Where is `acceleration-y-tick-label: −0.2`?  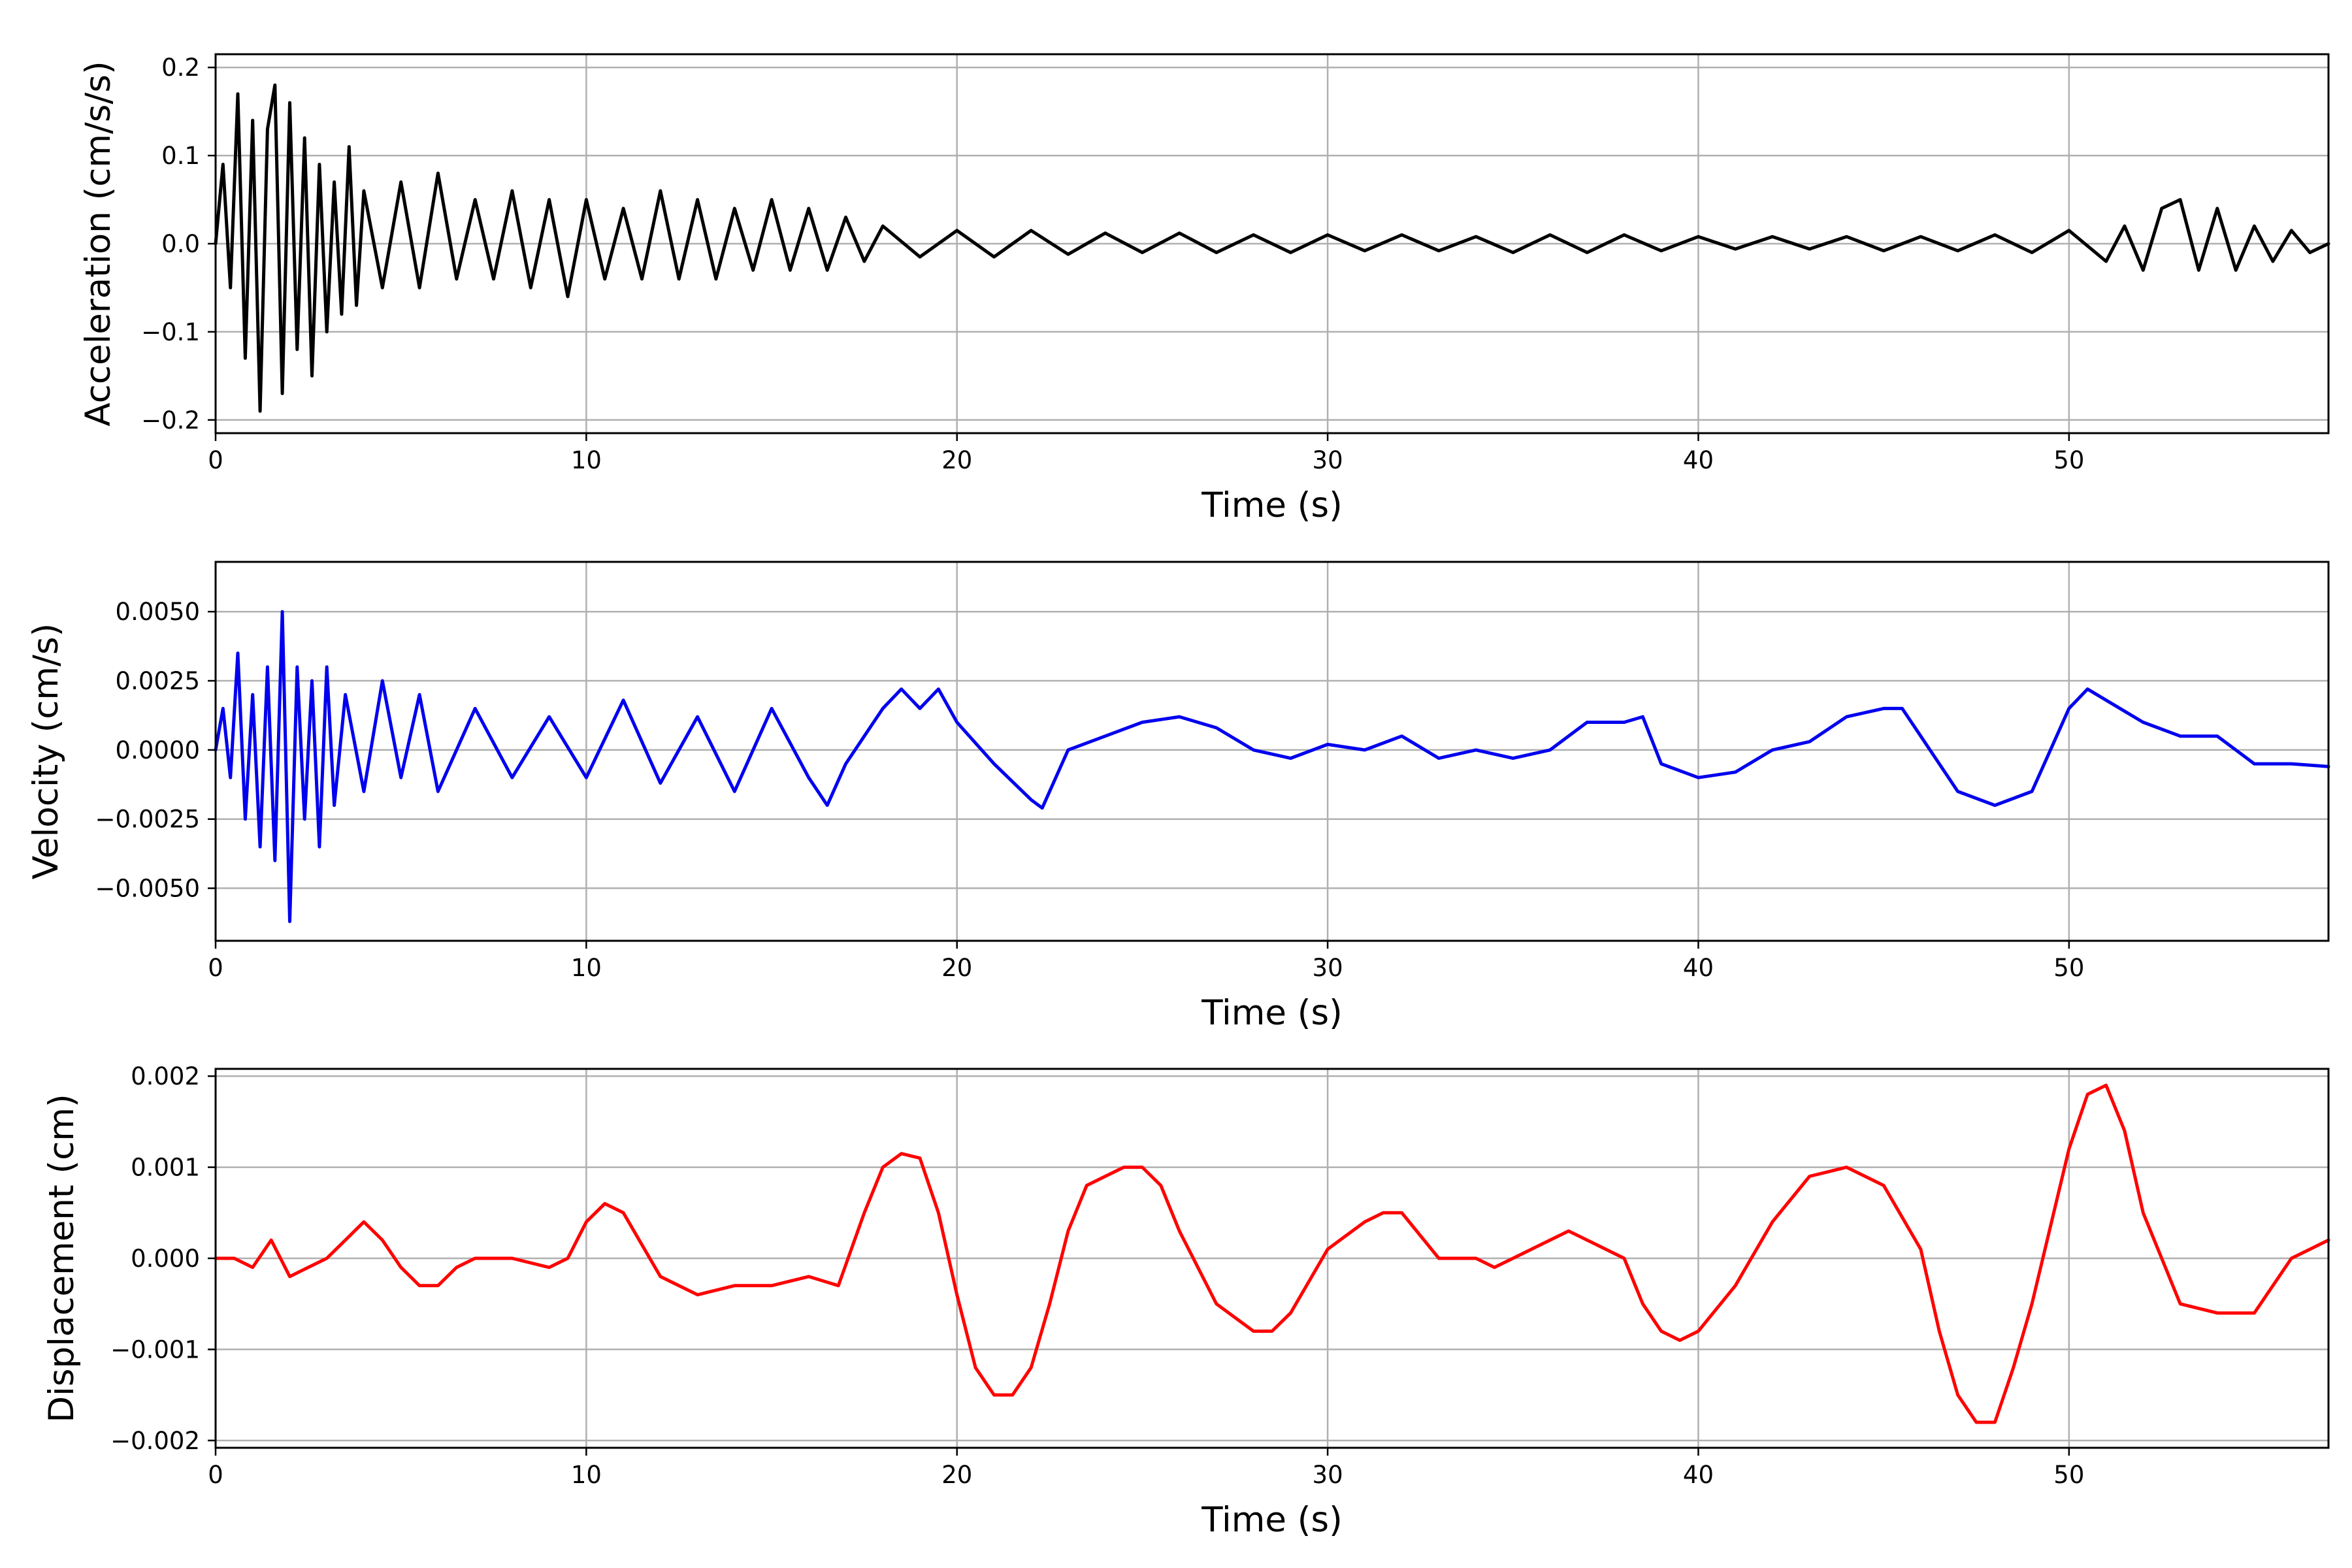
acceleration-y-tick-label: −0.2 is located at coordinates (170, 420).